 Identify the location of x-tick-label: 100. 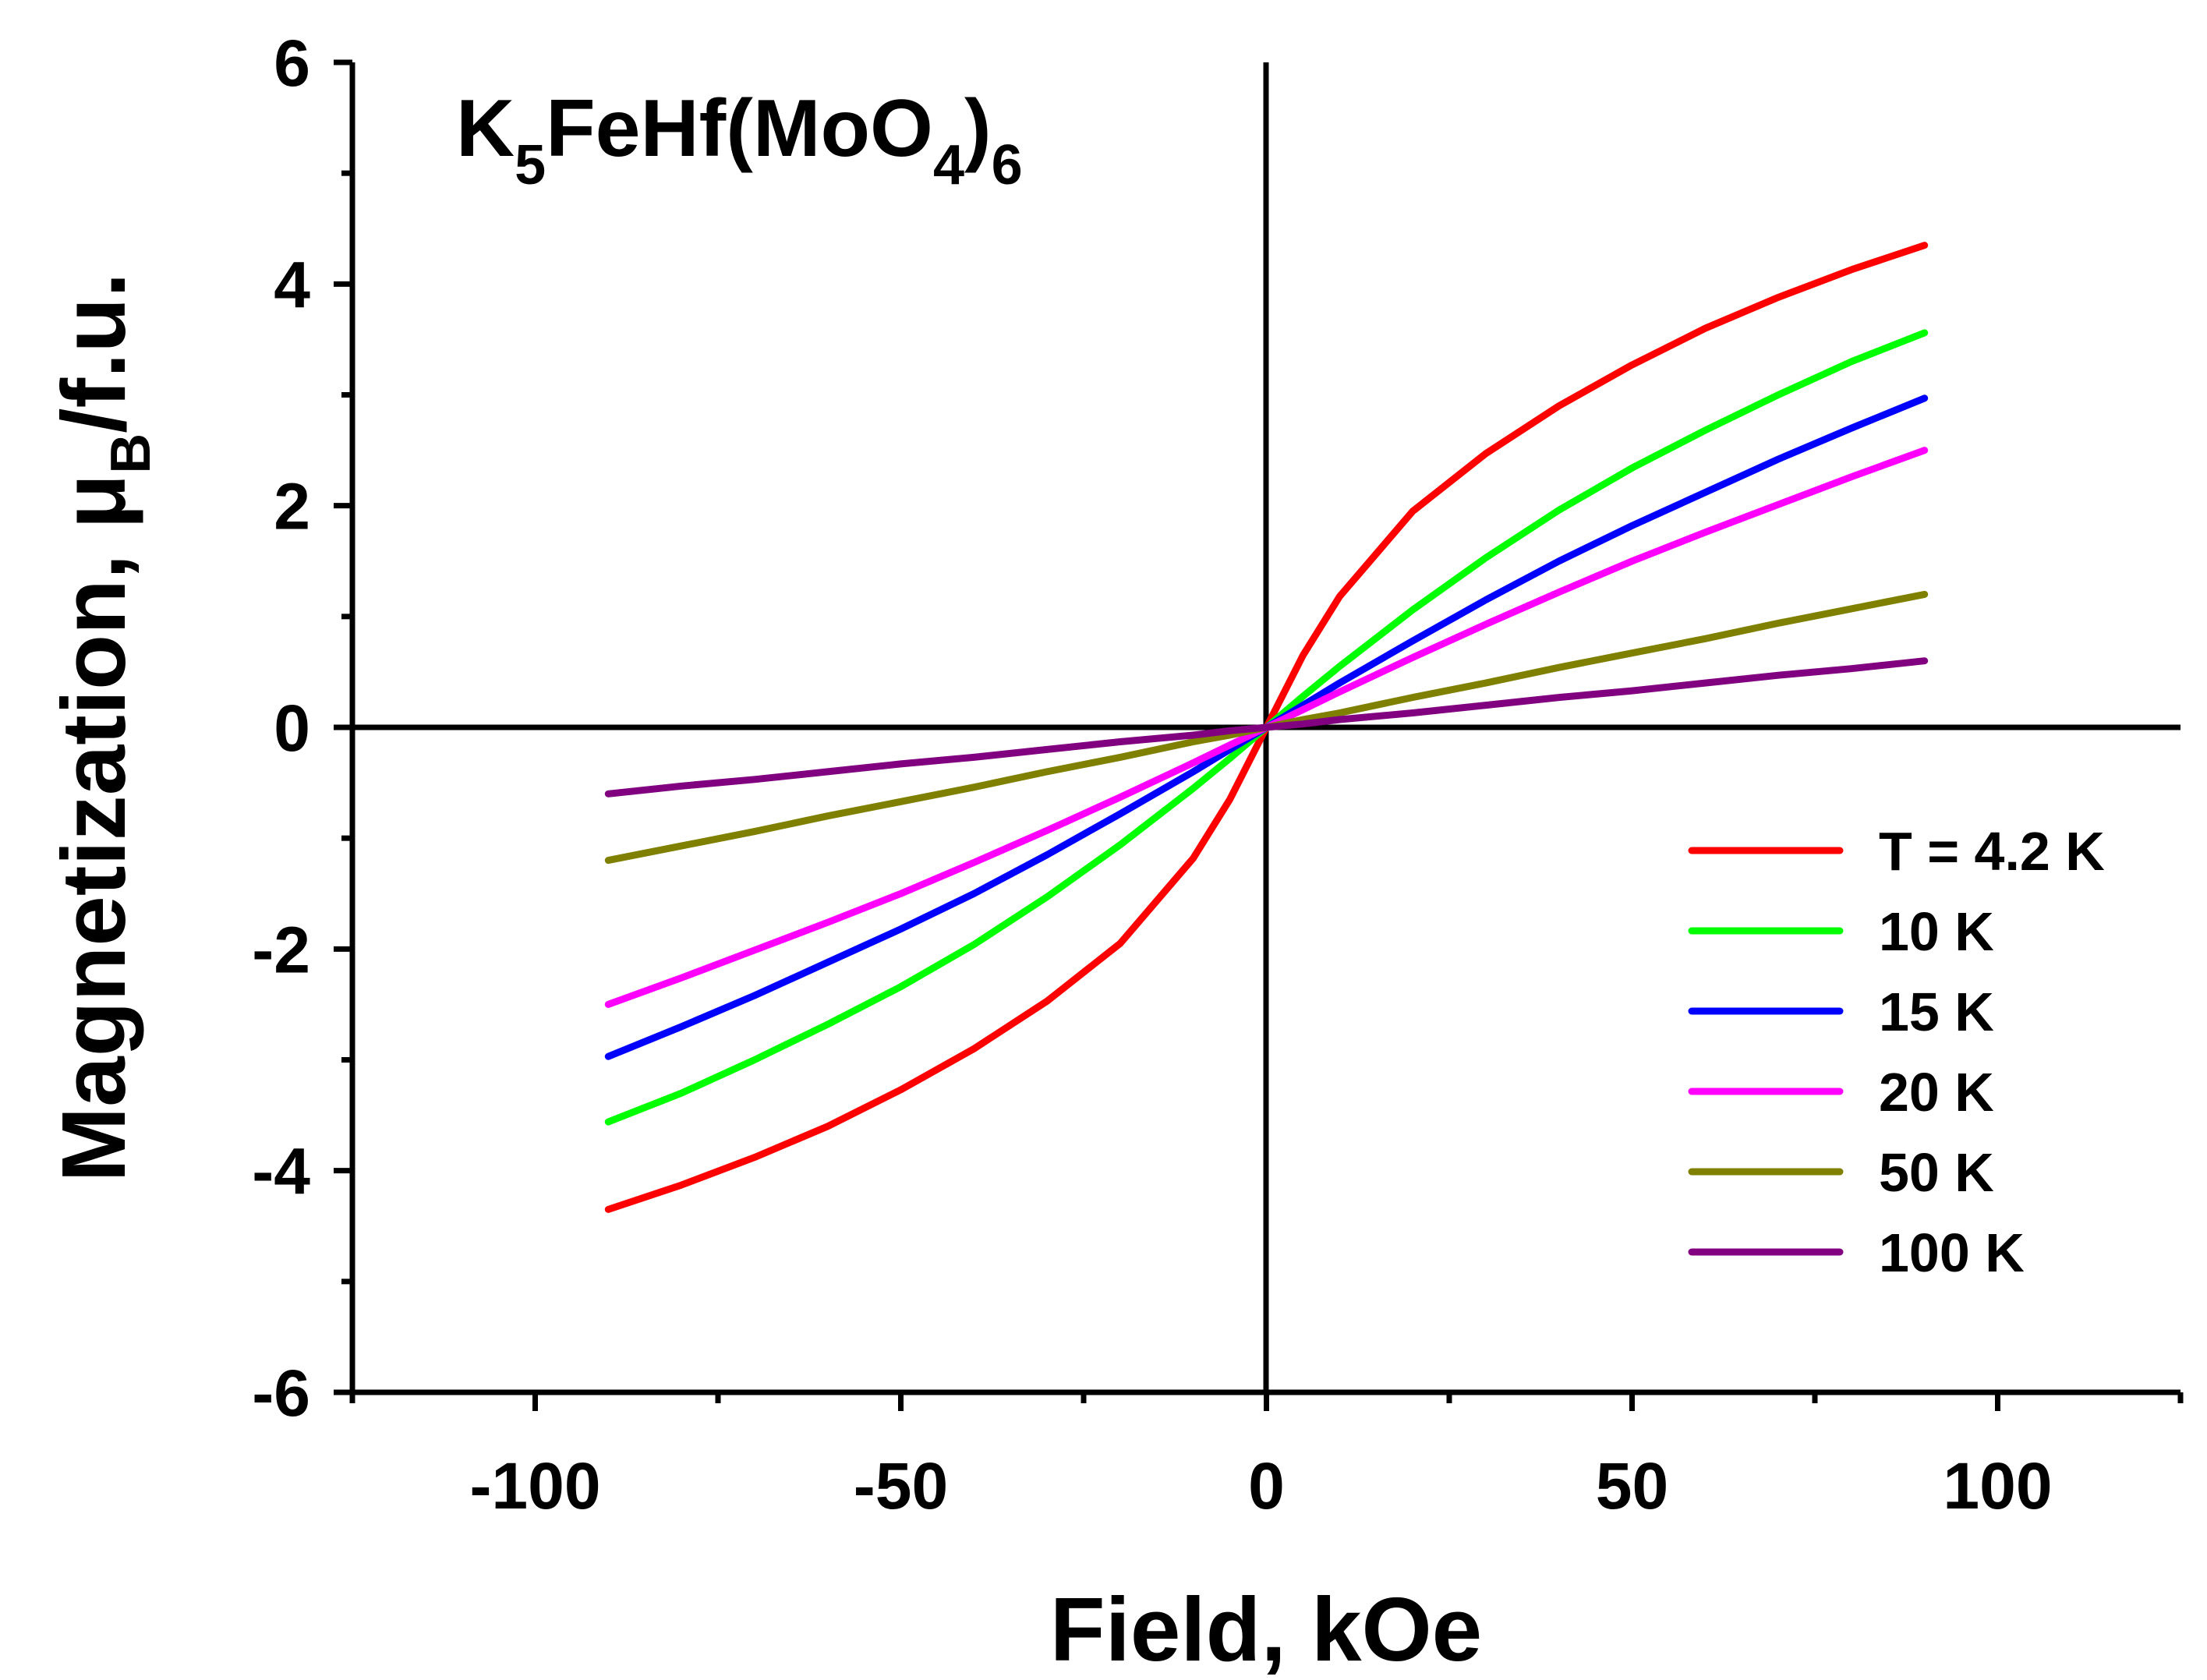
(1997, 1486).